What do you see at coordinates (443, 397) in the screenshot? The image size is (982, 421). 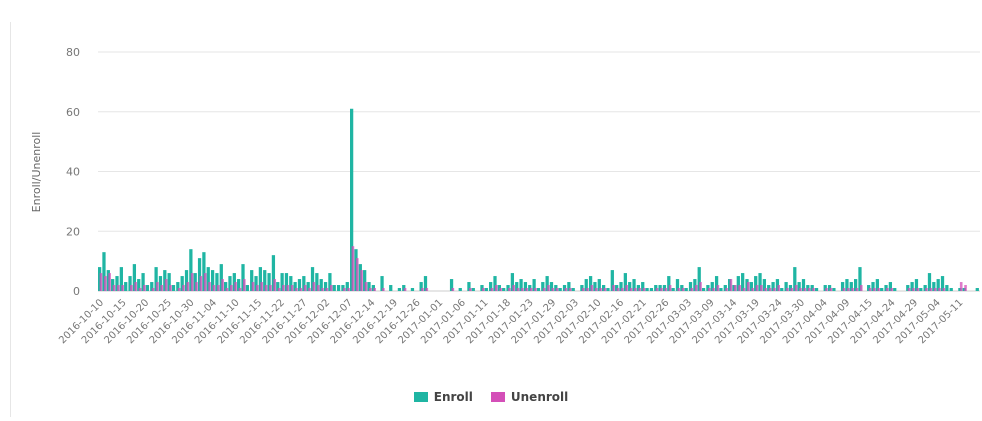 I see `legend-item-enroll: Enroll` at bounding box center [443, 397].